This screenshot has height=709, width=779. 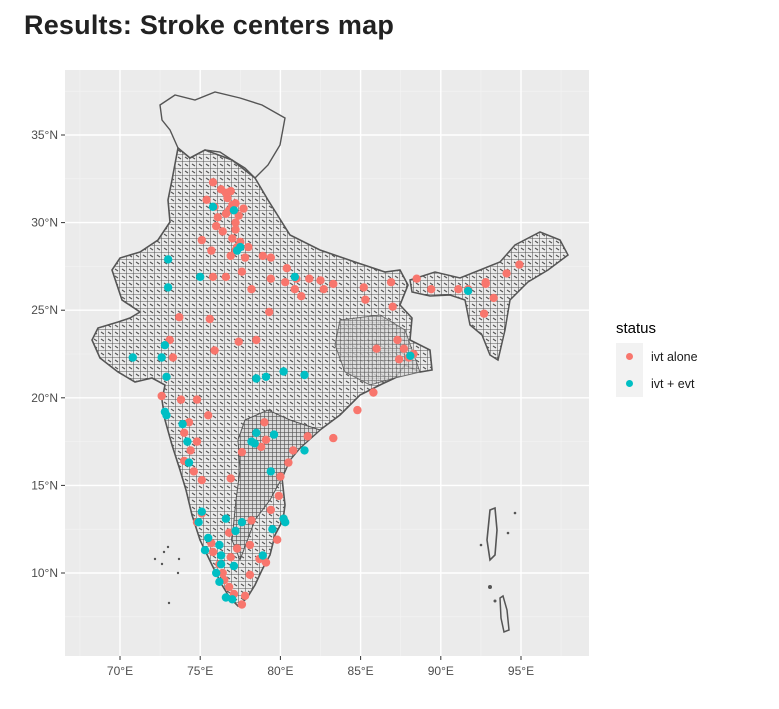 What do you see at coordinates (521, 671) in the screenshot?
I see `x-tick-label: 95°E` at bounding box center [521, 671].